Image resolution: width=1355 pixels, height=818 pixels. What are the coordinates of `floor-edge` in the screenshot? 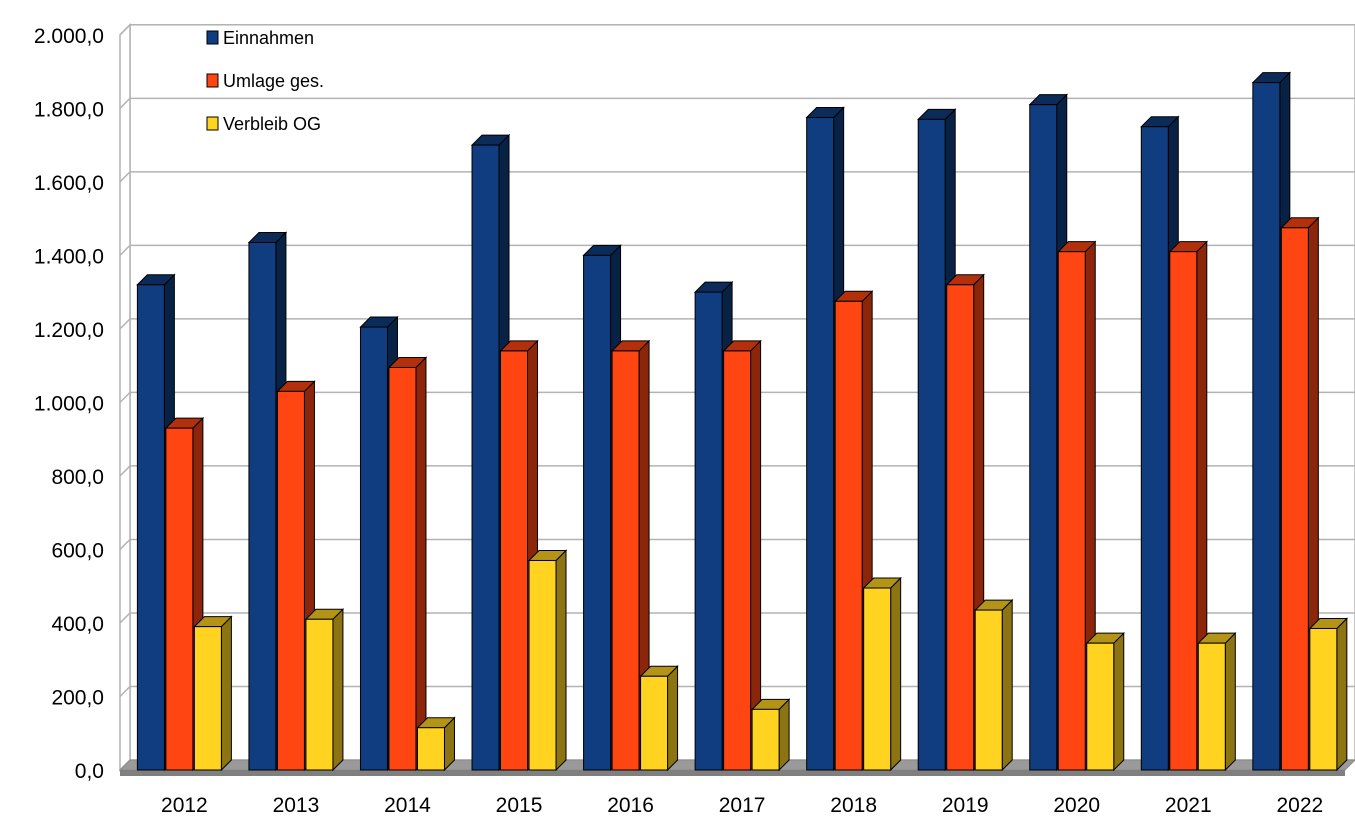 It's located at (732, 773).